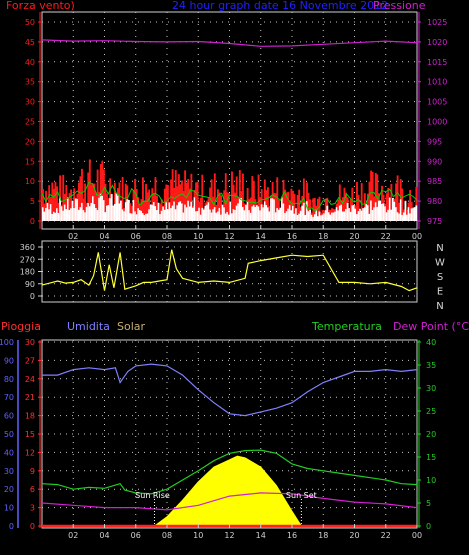  What do you see at coordinates (245, 233) in the screenshot?
I see `wind-pressure-time-axis: 02 04 06 08 10 12 14 16 18 20 22 00` at bounding box center [245, 233].